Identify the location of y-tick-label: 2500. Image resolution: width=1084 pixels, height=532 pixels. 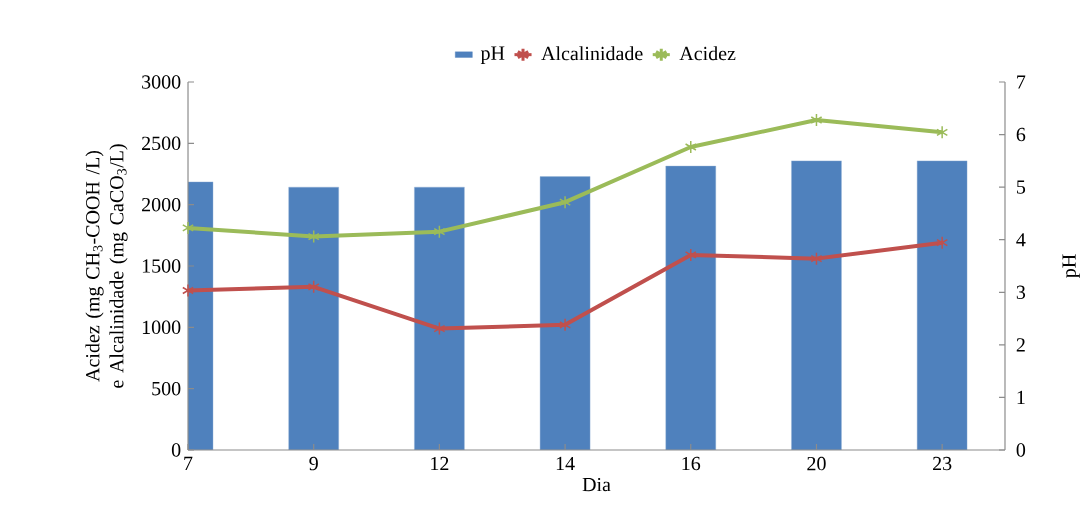
(161, 143).